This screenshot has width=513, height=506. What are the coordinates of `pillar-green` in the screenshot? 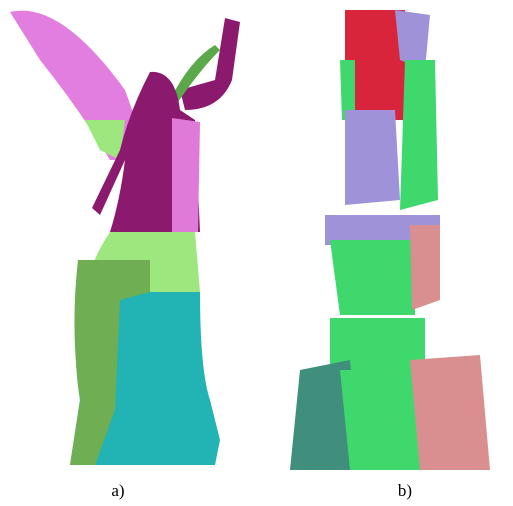 It's located at (377, 349).